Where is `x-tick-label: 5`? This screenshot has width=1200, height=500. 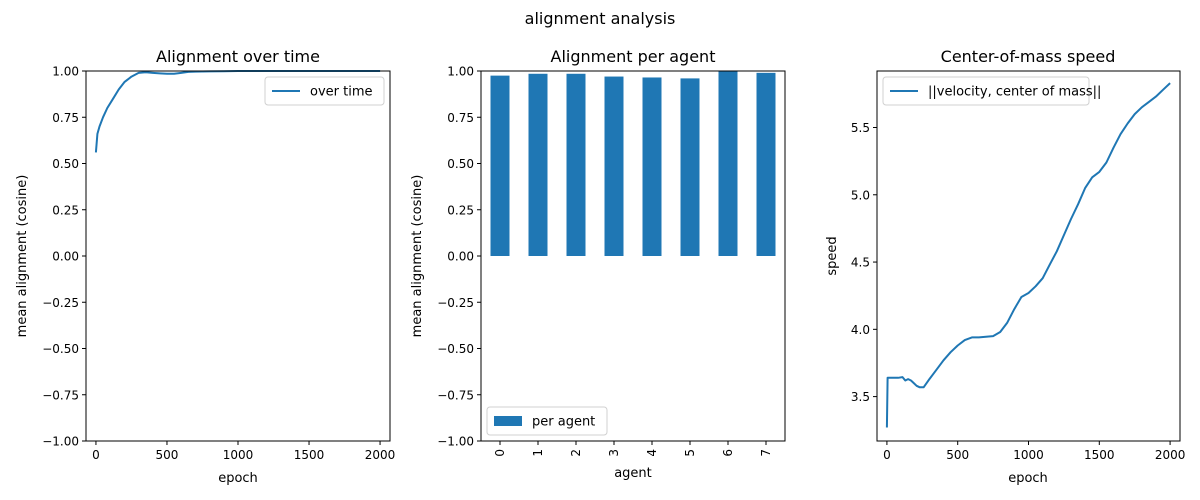
x-tick-label: 5 is located at coordinates (690, 453).